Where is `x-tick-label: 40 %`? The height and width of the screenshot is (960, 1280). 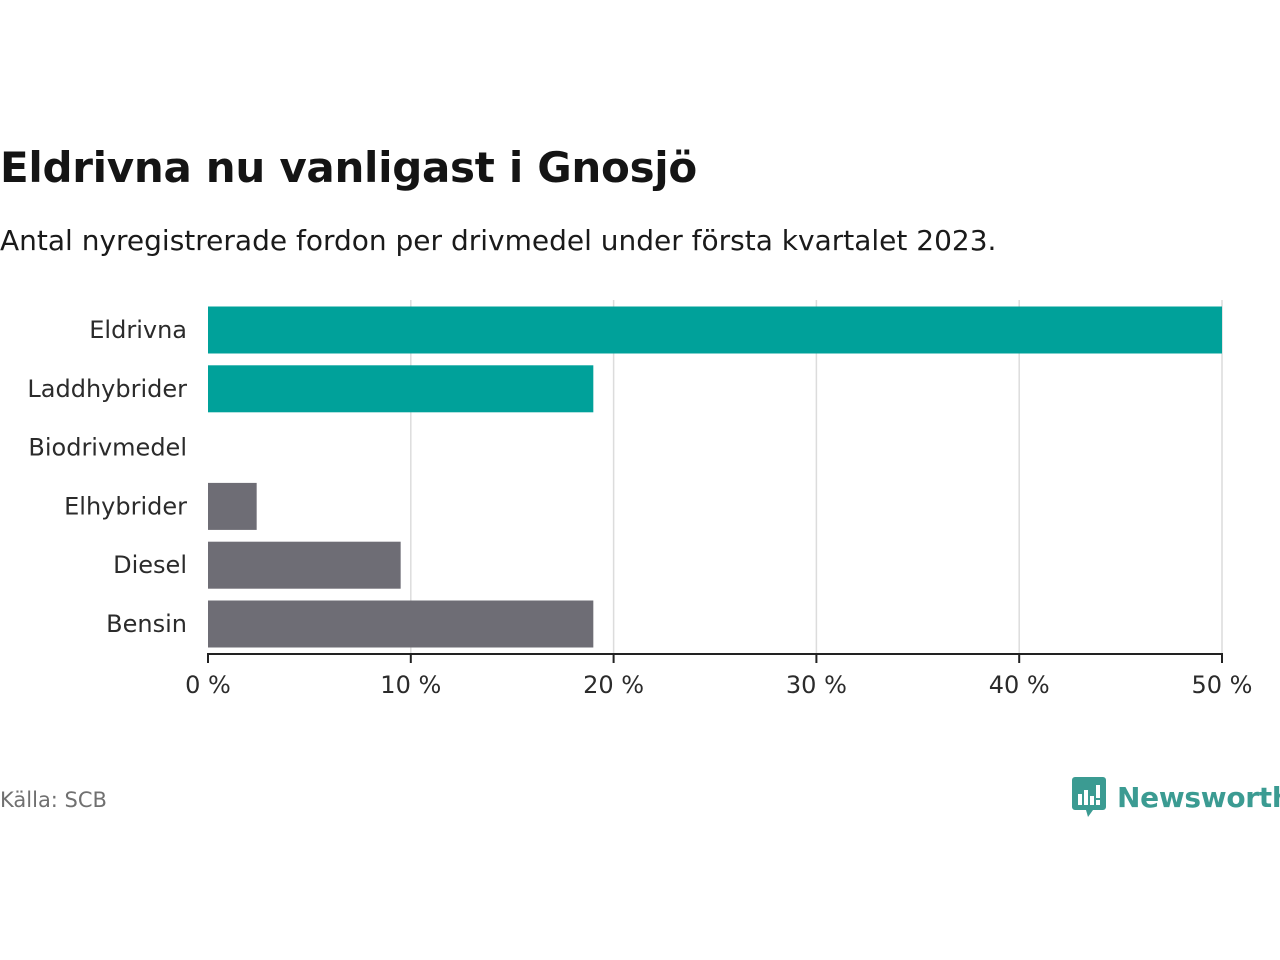
x-tick-label: 40 % is located at coordinates (1019, 685).